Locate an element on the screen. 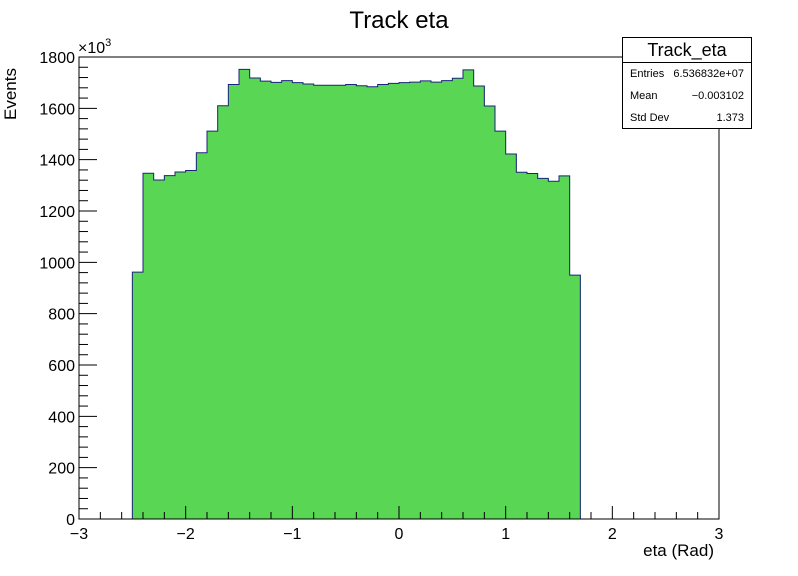 The width and height of the screenshot is (798, 576). stats-value: −0.003102 is located at coordinates (717, 96).